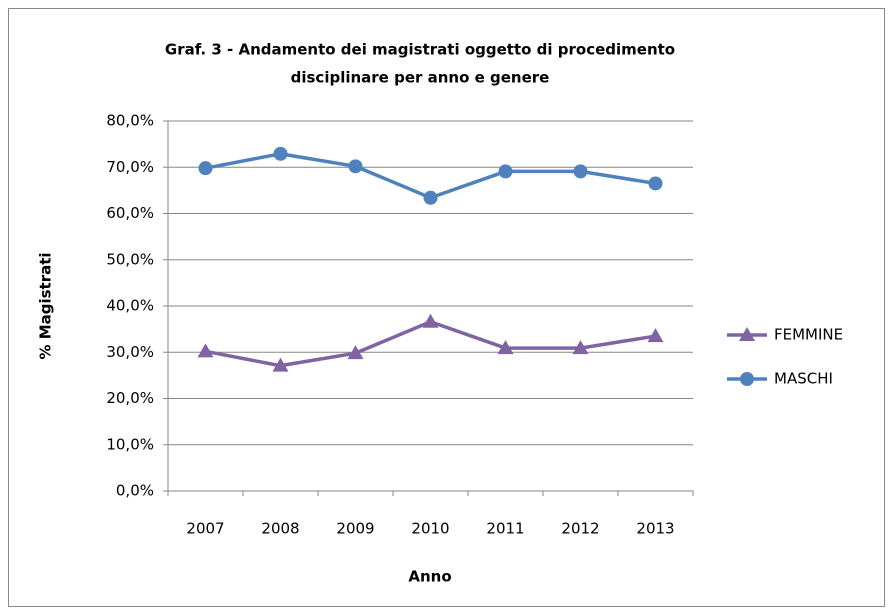 The width and height of the screenshot is (893, 610). I want to click on y-tick-label: 30,0%, so click(130, 352).